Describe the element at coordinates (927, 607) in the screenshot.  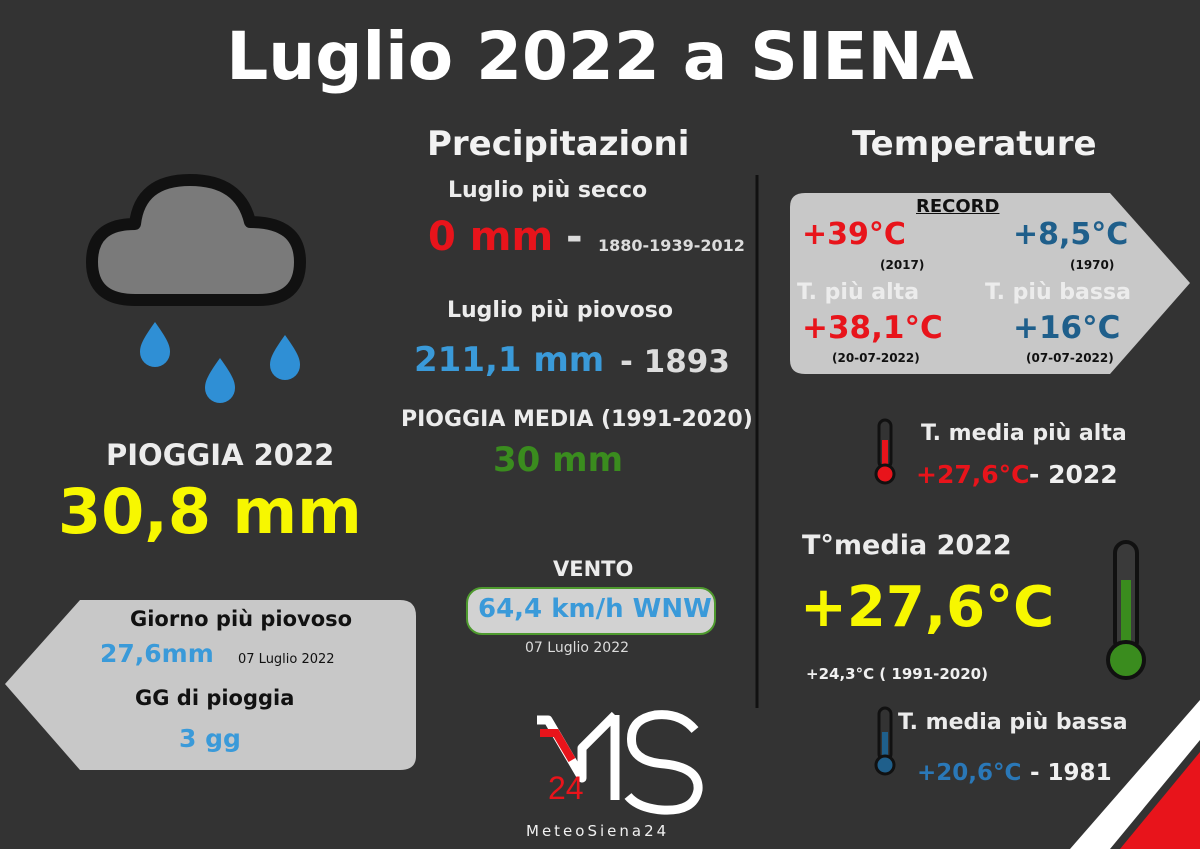
I see `mean-2022-value: +27,6°C` at that location.